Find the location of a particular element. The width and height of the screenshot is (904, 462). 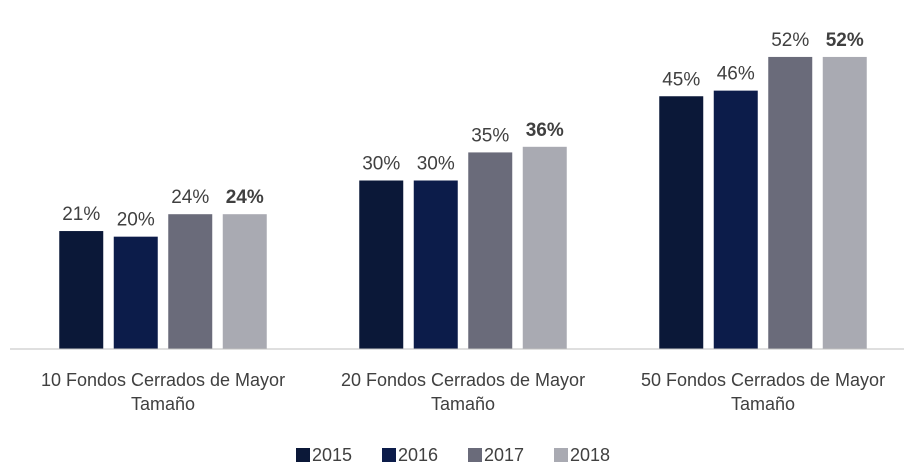

legend-label: 2017 is located at coordinates (504, 453).